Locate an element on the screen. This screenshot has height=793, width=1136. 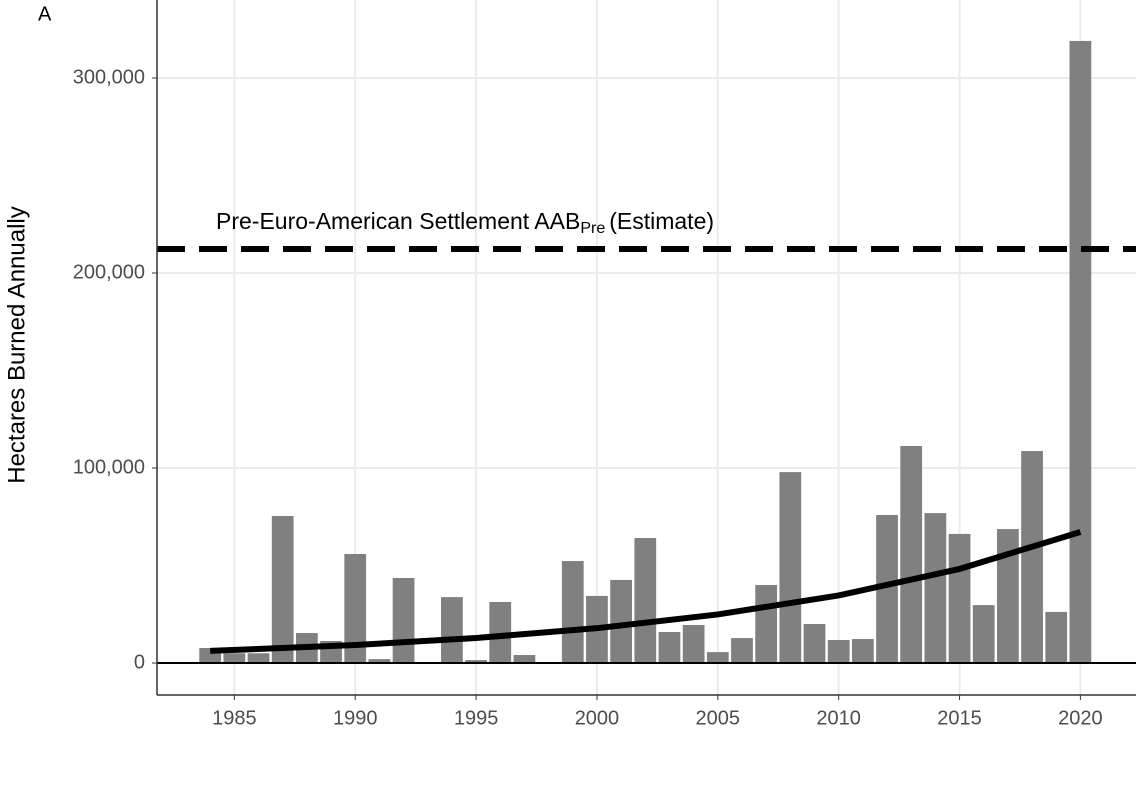
x-tick-label: 2015 is located at coordinates (959, 718).